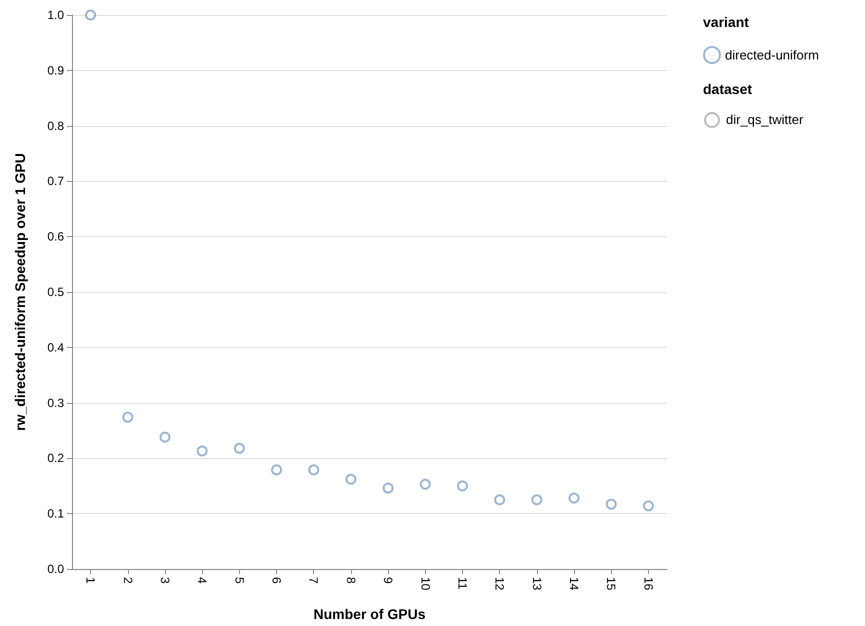  What do you see at coordinates (20, 292) in the screenshot?
I see `y-axis-title: rw_directed-uniform Speedup over 1 GPU` at bounding box center [20, 292].